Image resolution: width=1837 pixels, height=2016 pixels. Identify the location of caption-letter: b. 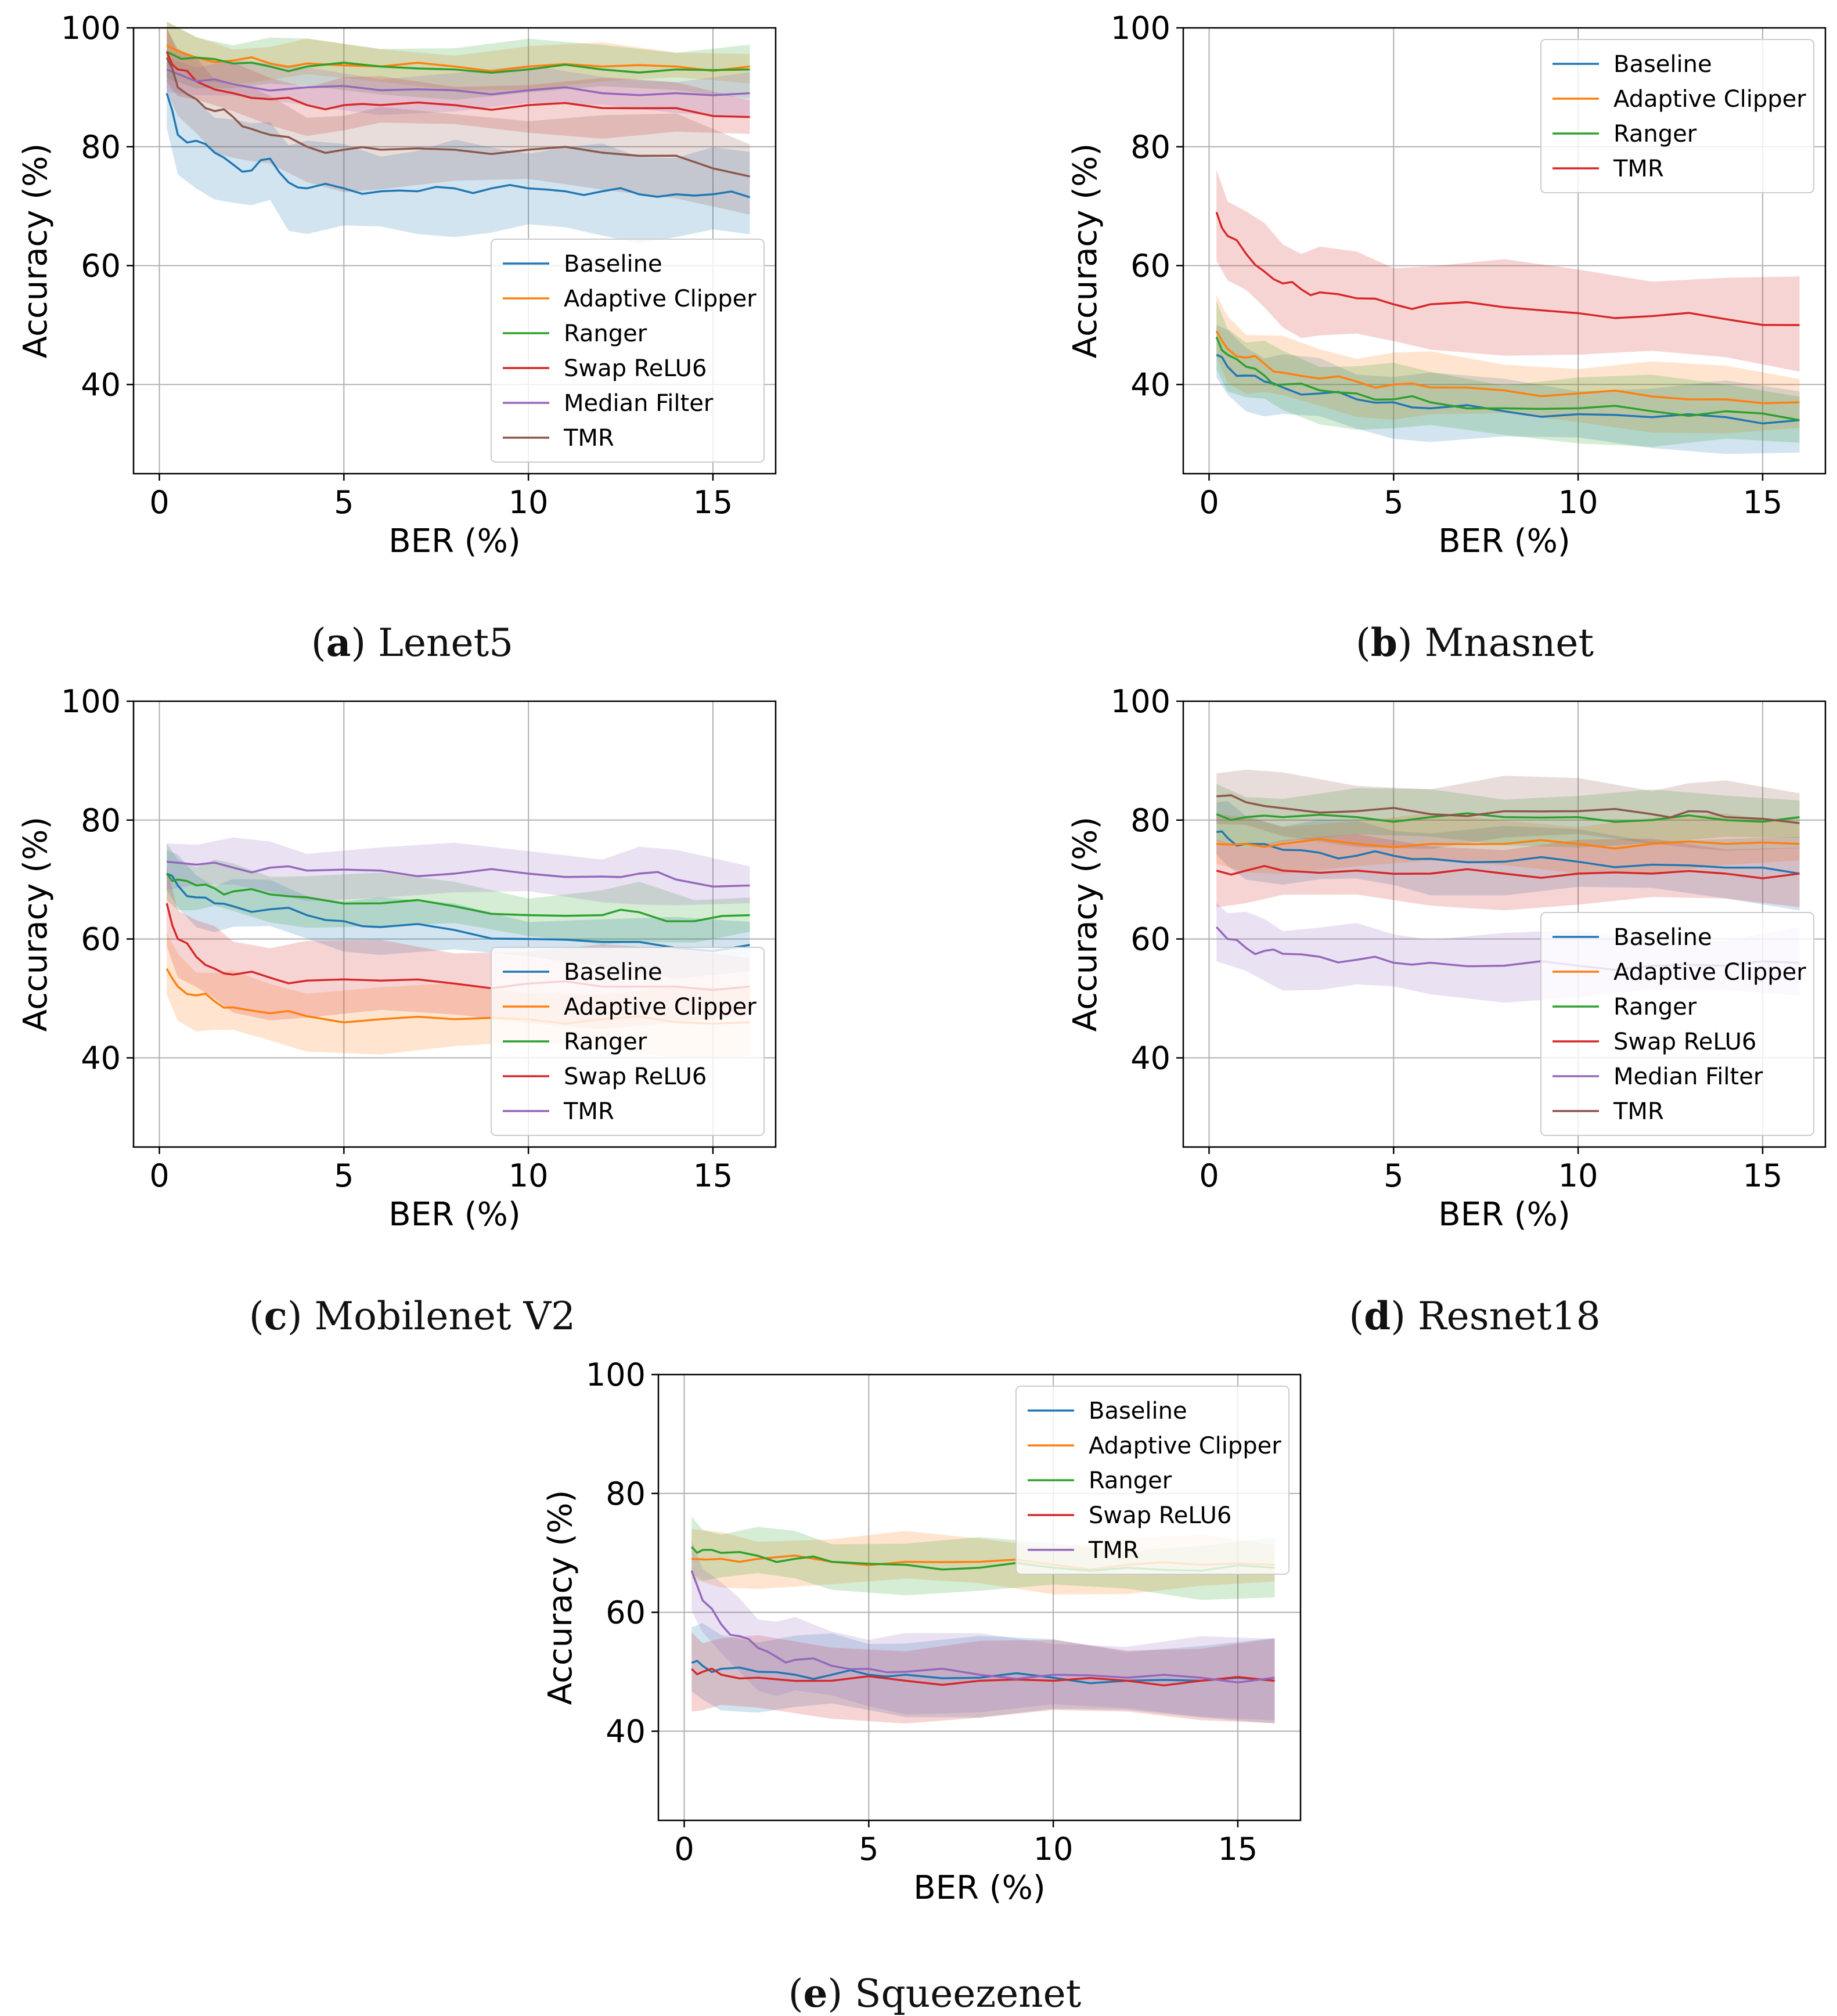
(1384, 642).